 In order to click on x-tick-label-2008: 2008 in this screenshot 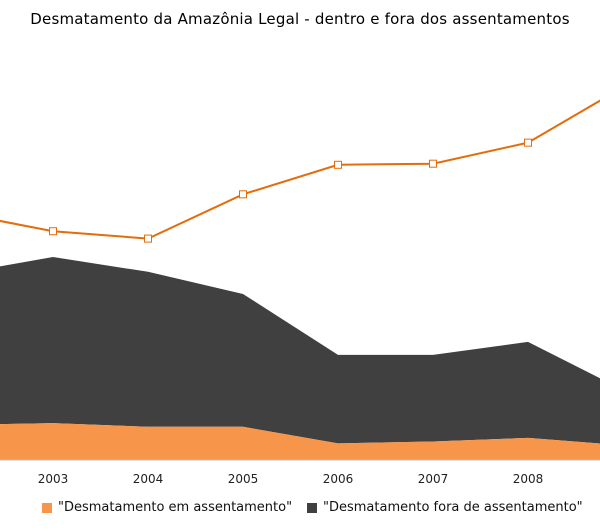, I will do `click(528, 479)`.